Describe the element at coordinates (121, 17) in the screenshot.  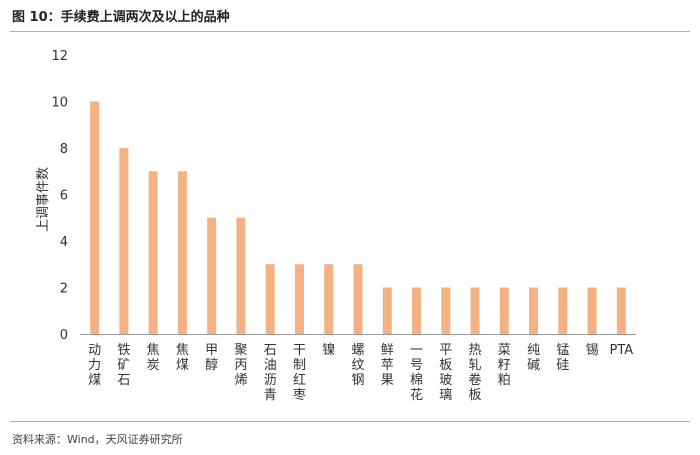
I see `figure-title: 图 10：手续费上调两次及以上的品种` at that location.